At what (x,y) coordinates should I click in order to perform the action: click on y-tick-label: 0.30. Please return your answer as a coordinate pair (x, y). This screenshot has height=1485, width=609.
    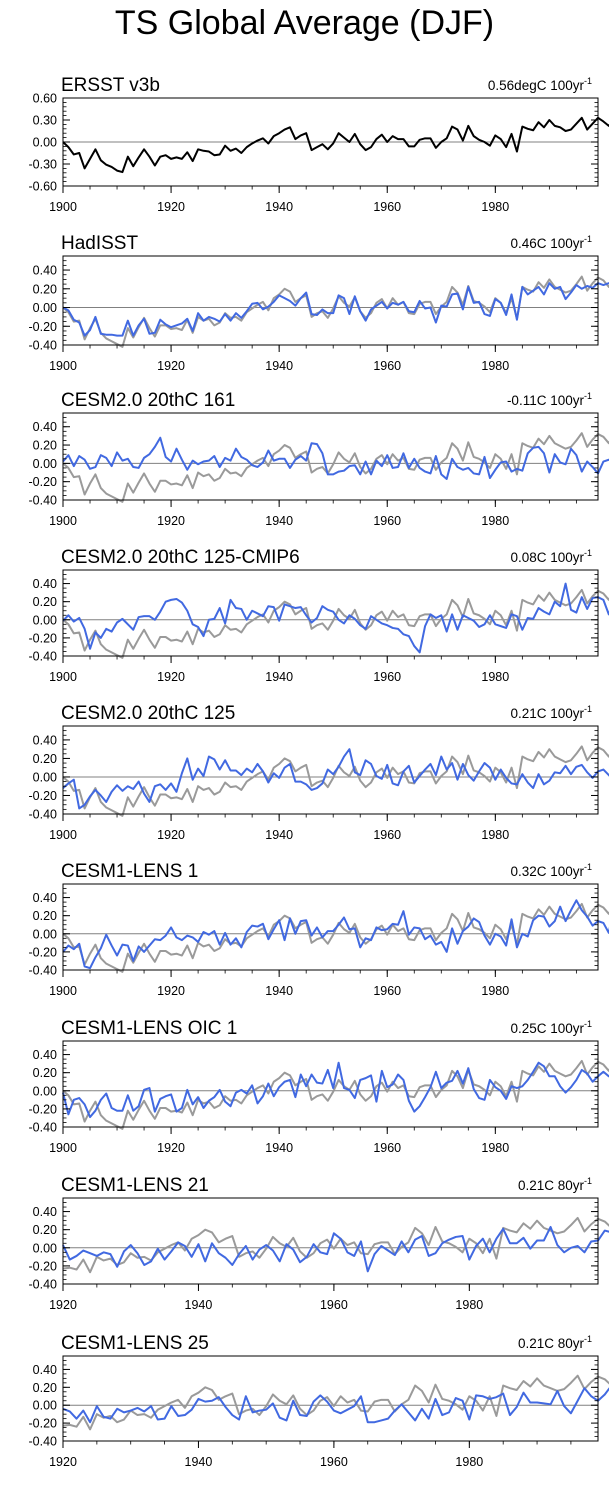
    Looking at the image, I should click on (45, 121).